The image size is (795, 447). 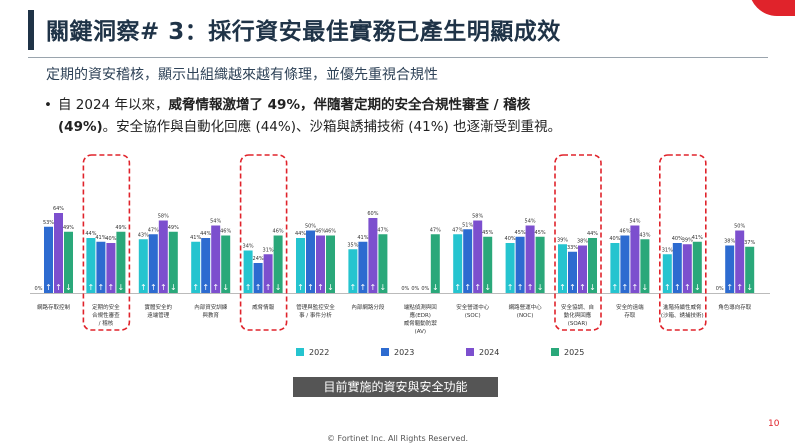 I want to click on data-label: 40%, so click(x=677, y=239).